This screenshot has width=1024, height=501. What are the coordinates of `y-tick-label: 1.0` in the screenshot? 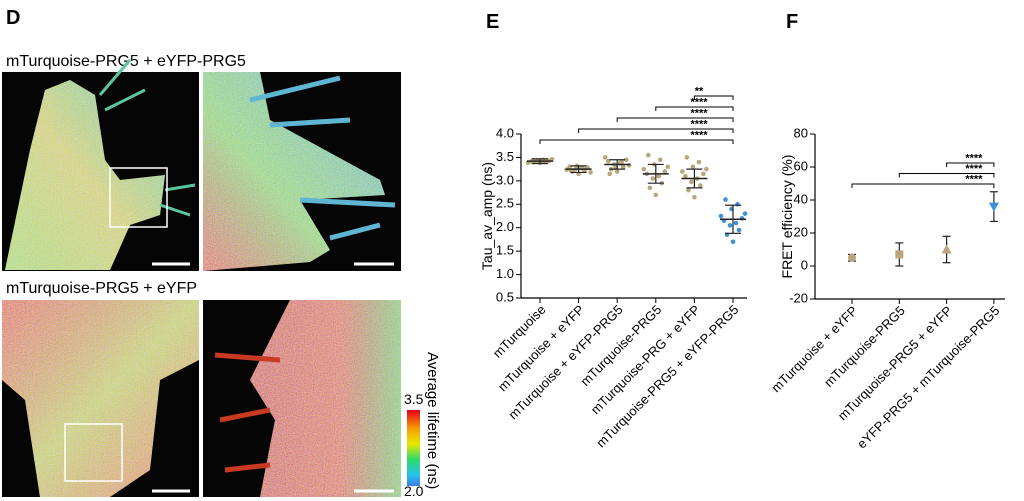 It's located at (505, 273).